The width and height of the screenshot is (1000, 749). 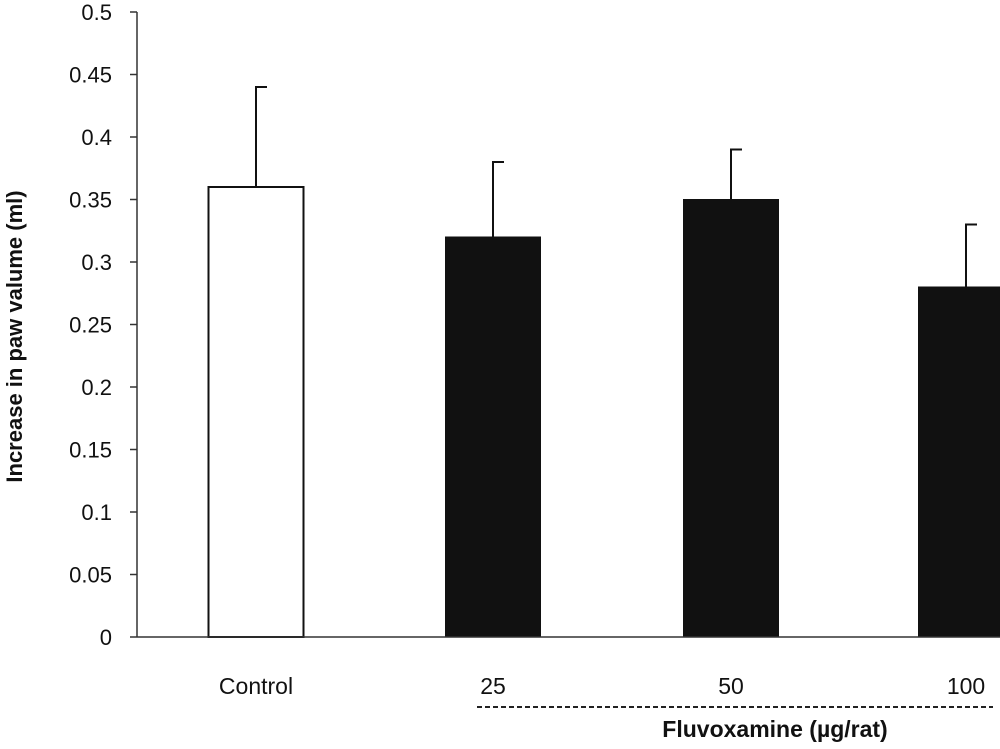 What do you see at coordinates (774, 729) in the screenshot?
I see `group-label: Fluvoxamine (µg/rat)` at bounding box center [774, 729].